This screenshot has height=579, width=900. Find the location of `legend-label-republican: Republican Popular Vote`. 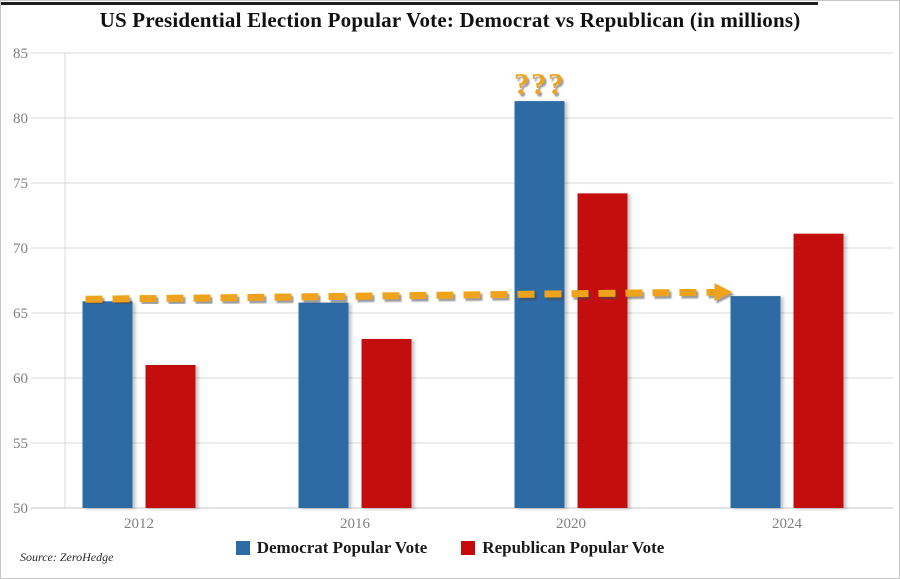

legend-label-republican: Republican Popular Vote is located at coordinates (573, 547).